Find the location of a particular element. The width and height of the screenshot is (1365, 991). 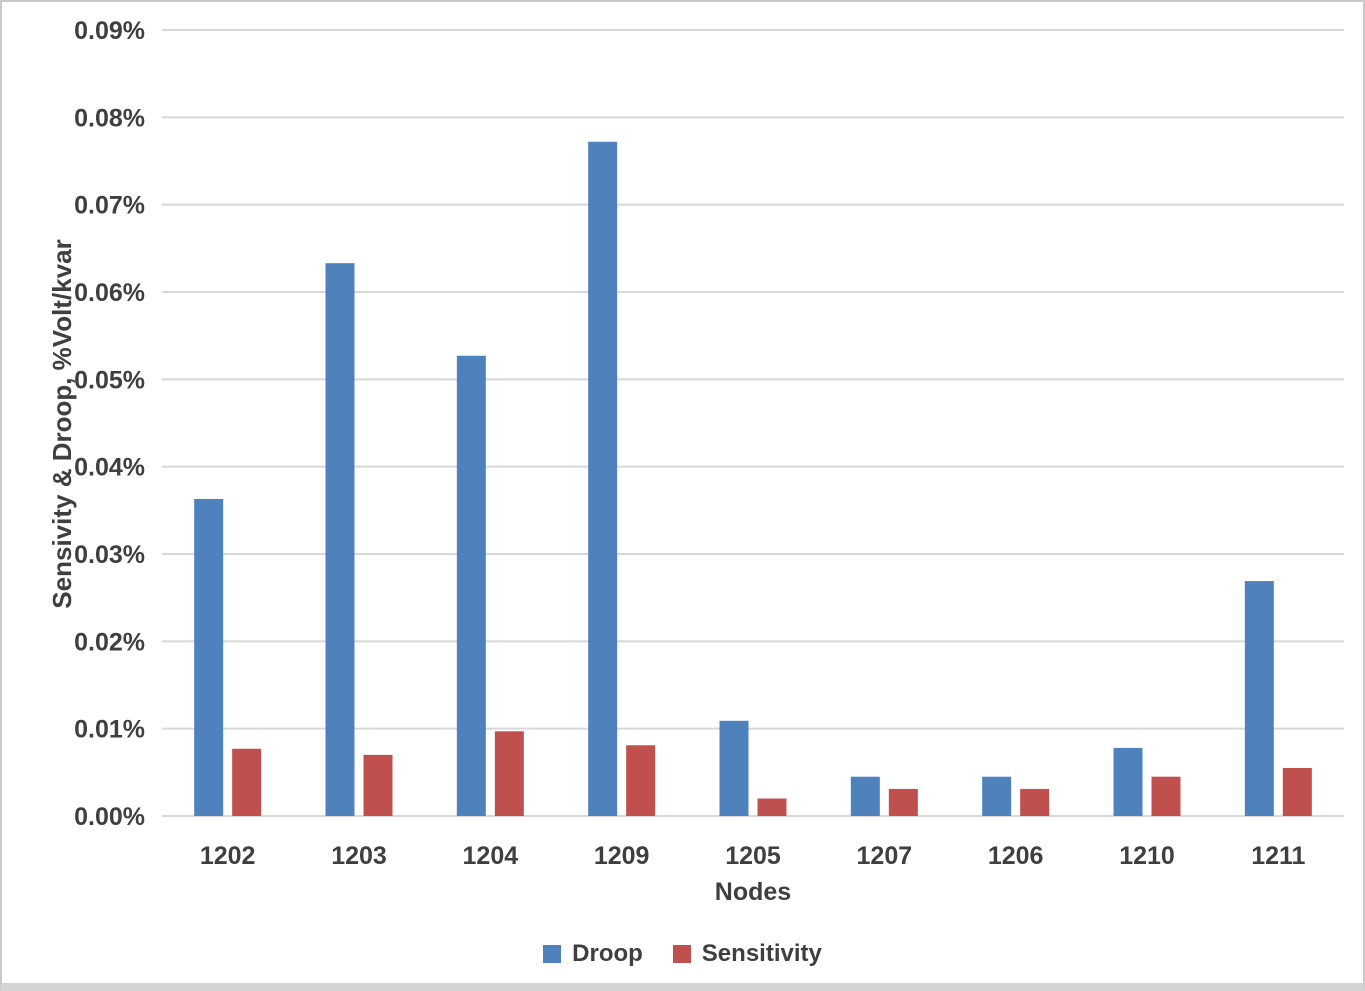

x-tick-label: 1211 is located at coordinates (1278, 856).